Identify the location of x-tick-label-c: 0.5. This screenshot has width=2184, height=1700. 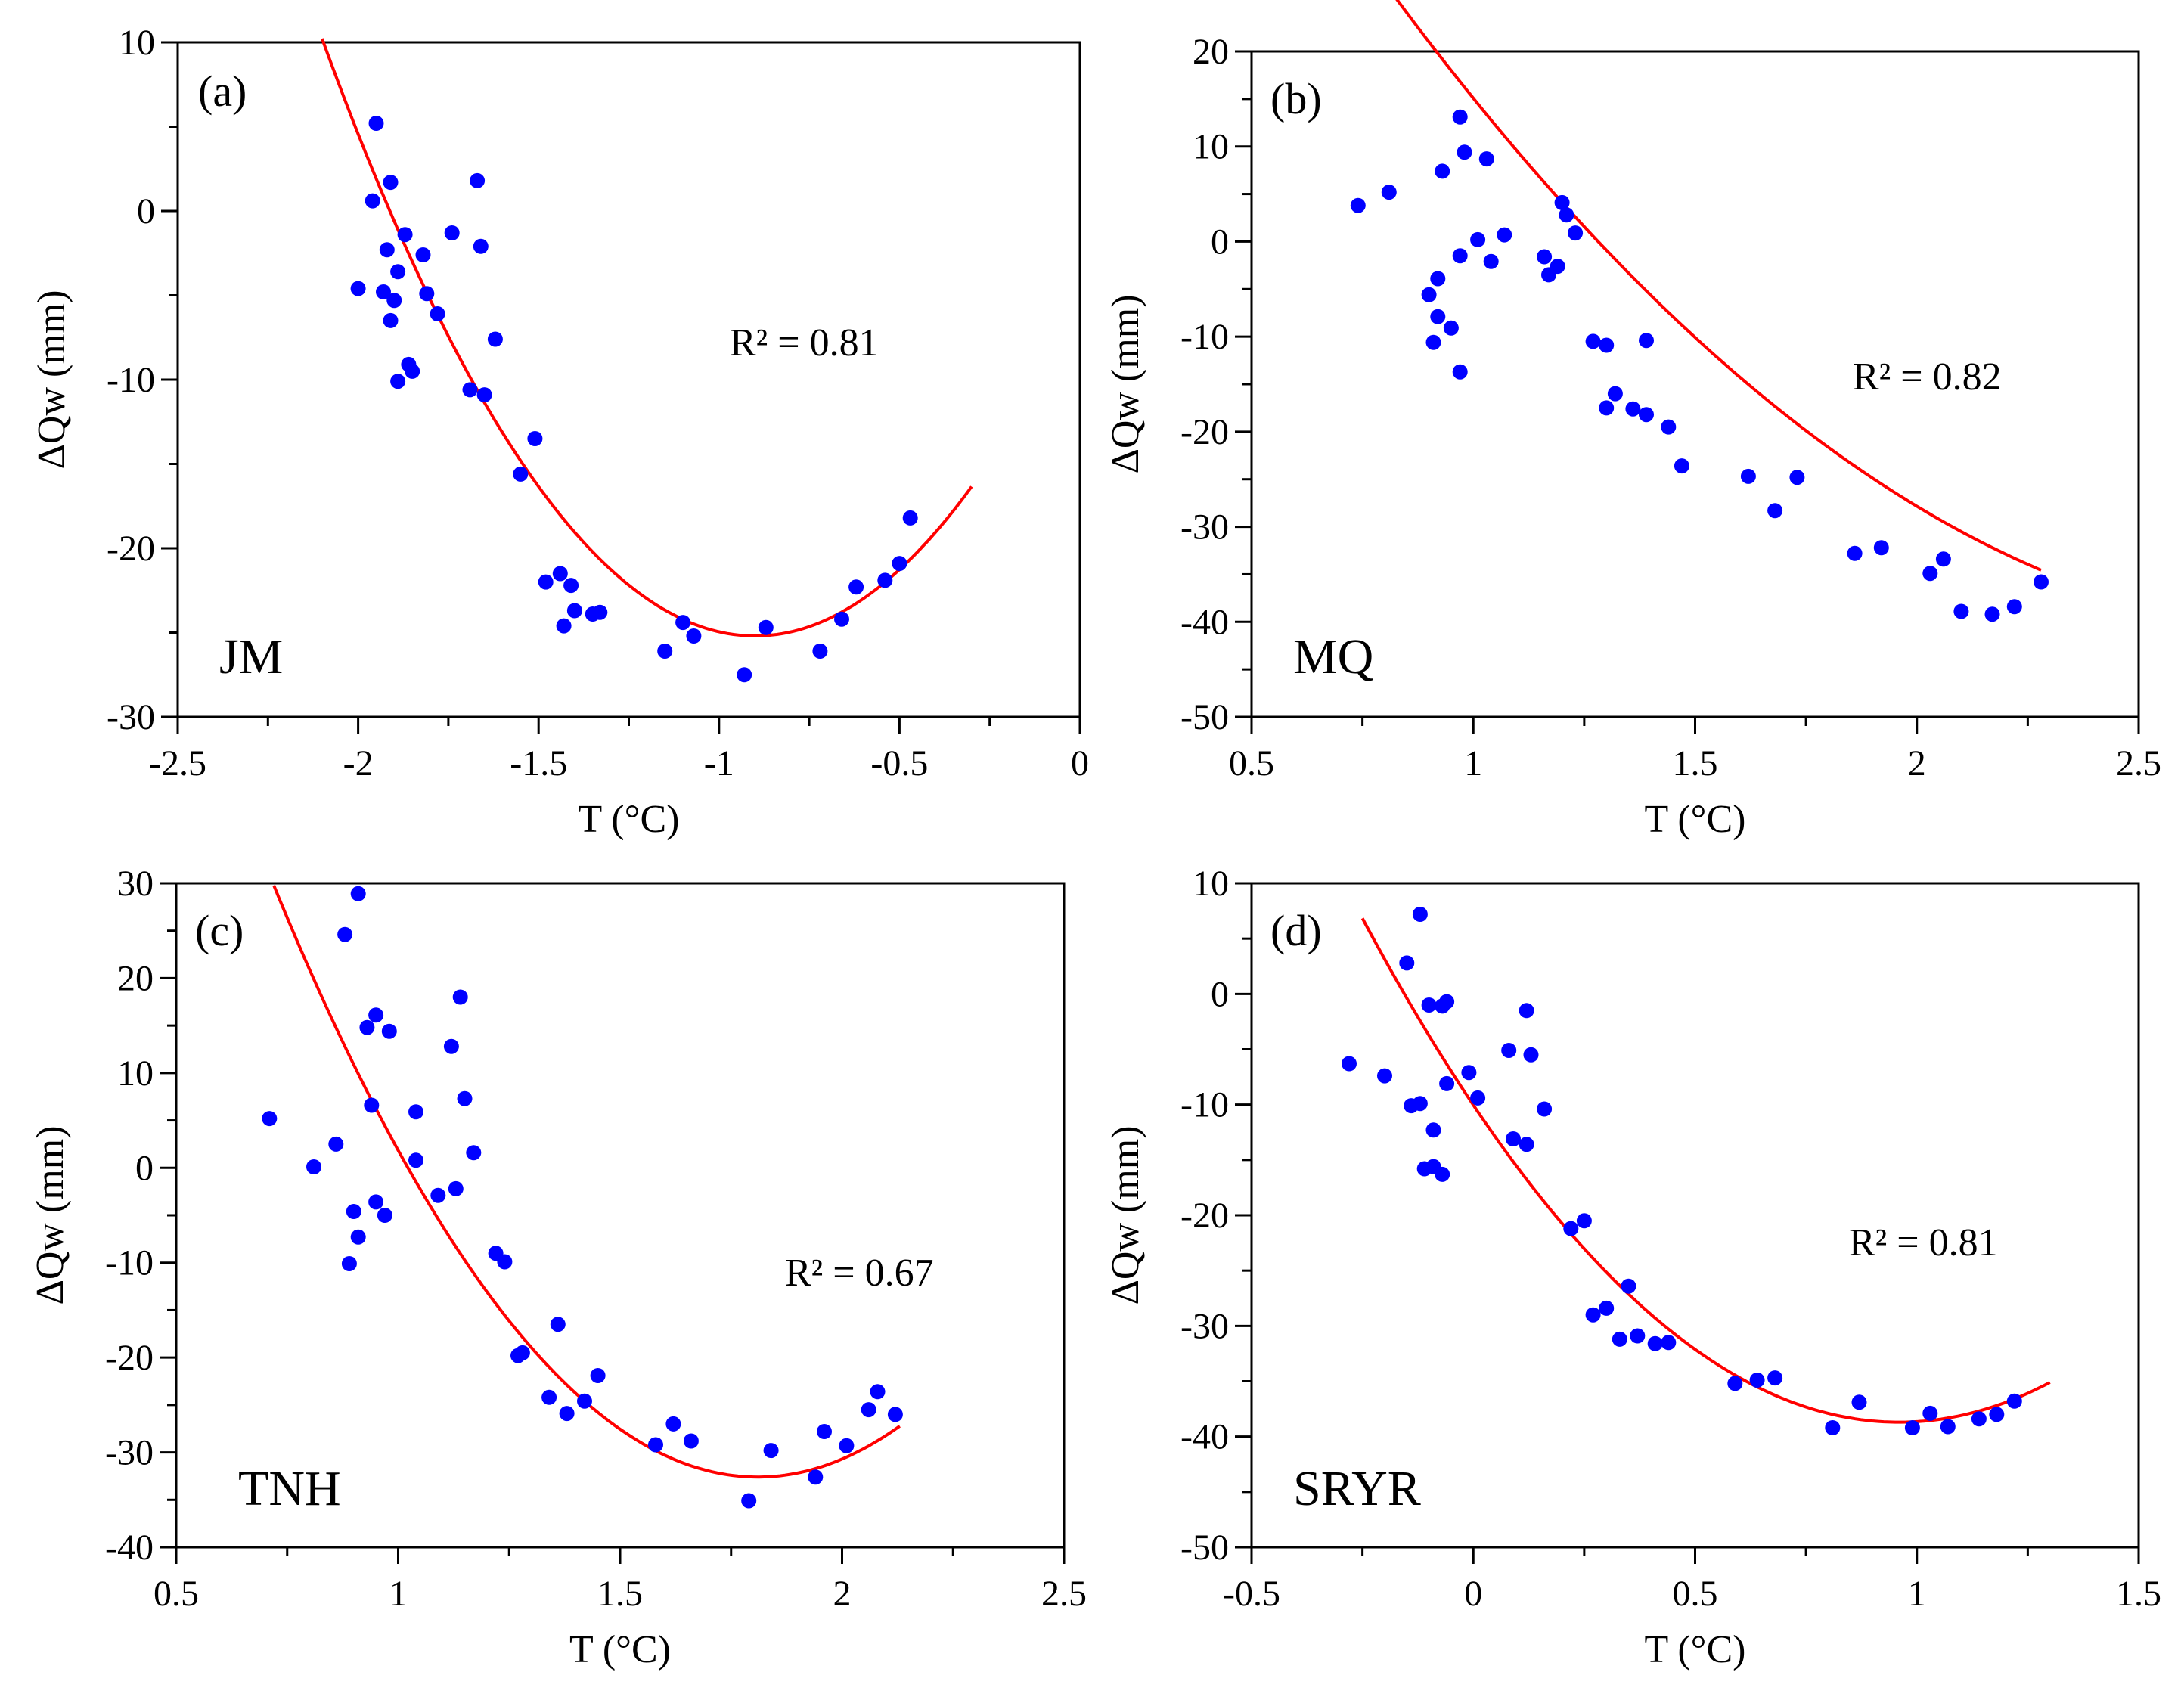
(176, 1594).